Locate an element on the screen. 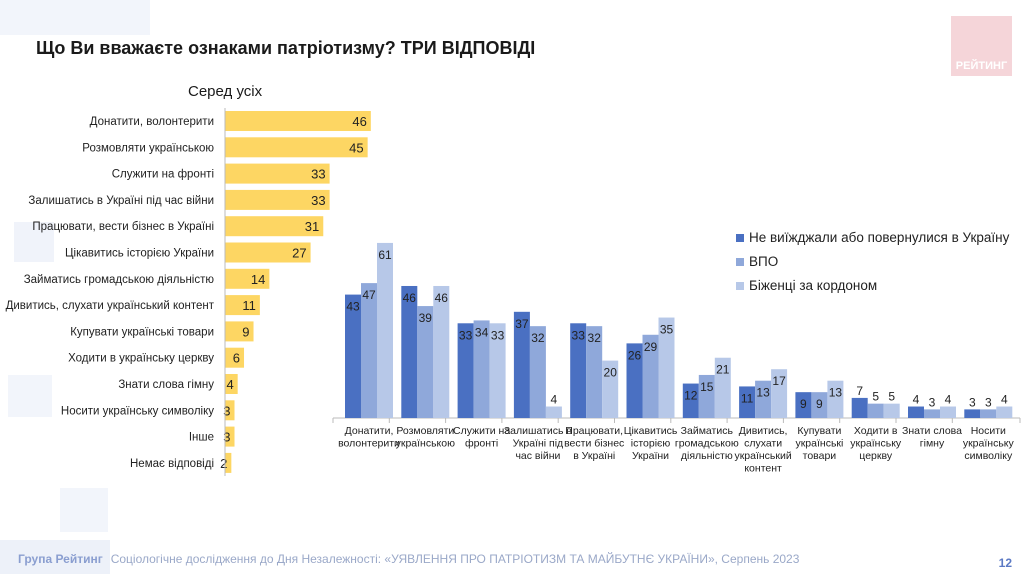 The height and width of the screenshot is (574, 1024). category-label: Знати слова гімну is located at coordinates (932, 437).